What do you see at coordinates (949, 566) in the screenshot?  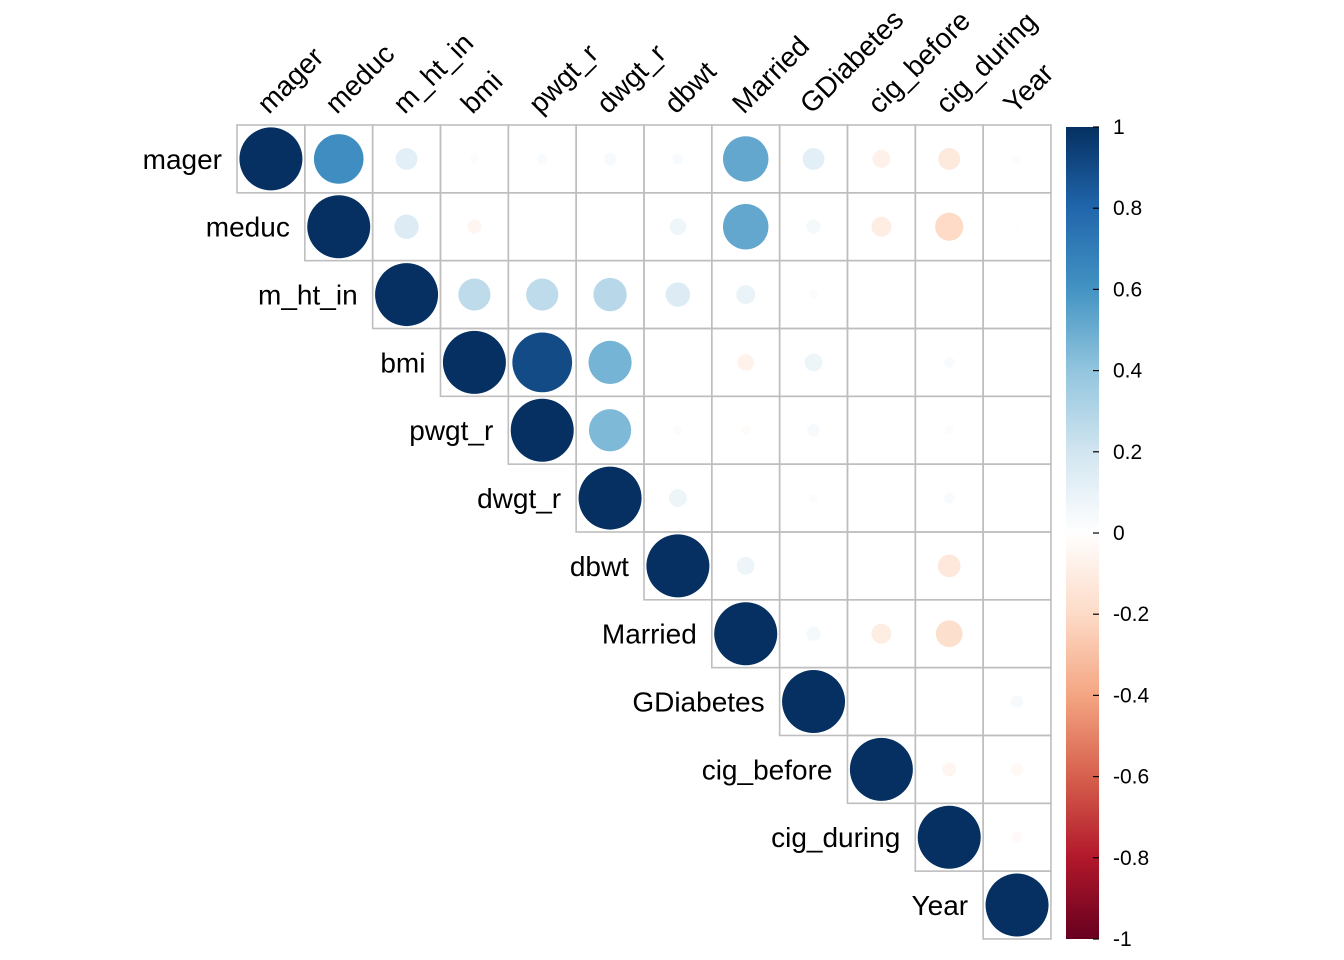 I see `corr-circle-dbwt-cig_during` at bounding box center [949, 566].